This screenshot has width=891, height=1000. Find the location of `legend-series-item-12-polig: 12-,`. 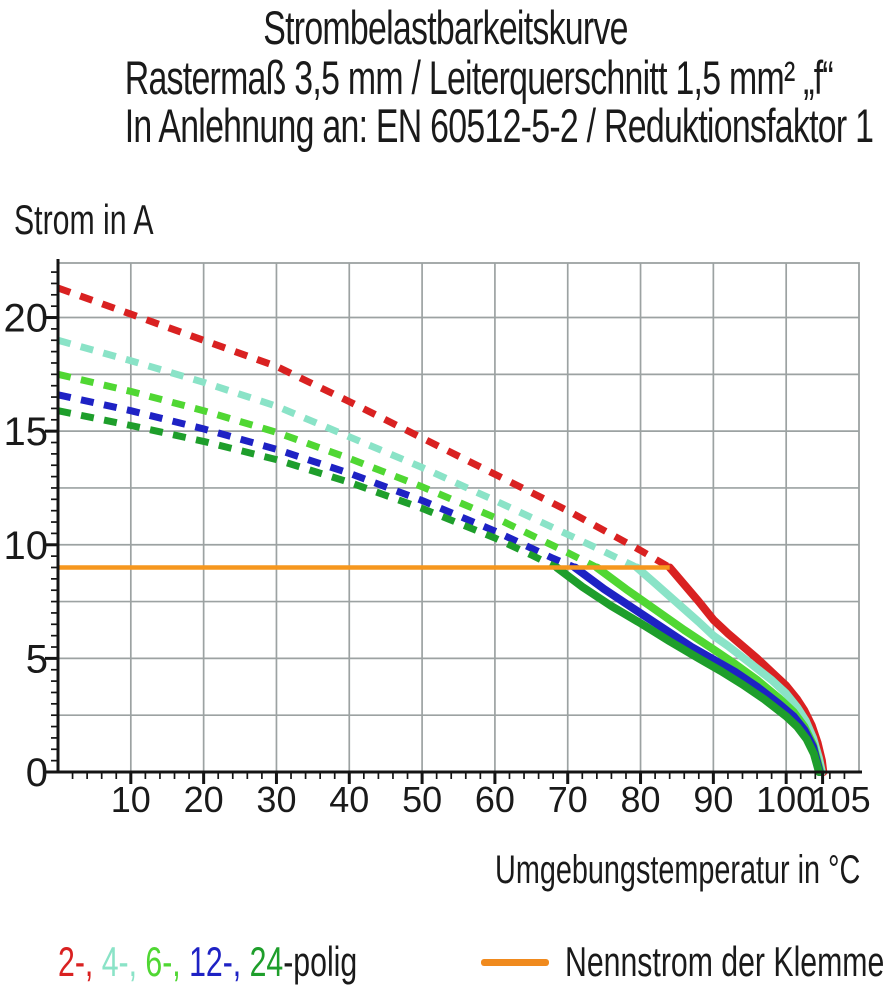

legend-series-item-12-polig: 12-, is located at coordinates (219, 961).